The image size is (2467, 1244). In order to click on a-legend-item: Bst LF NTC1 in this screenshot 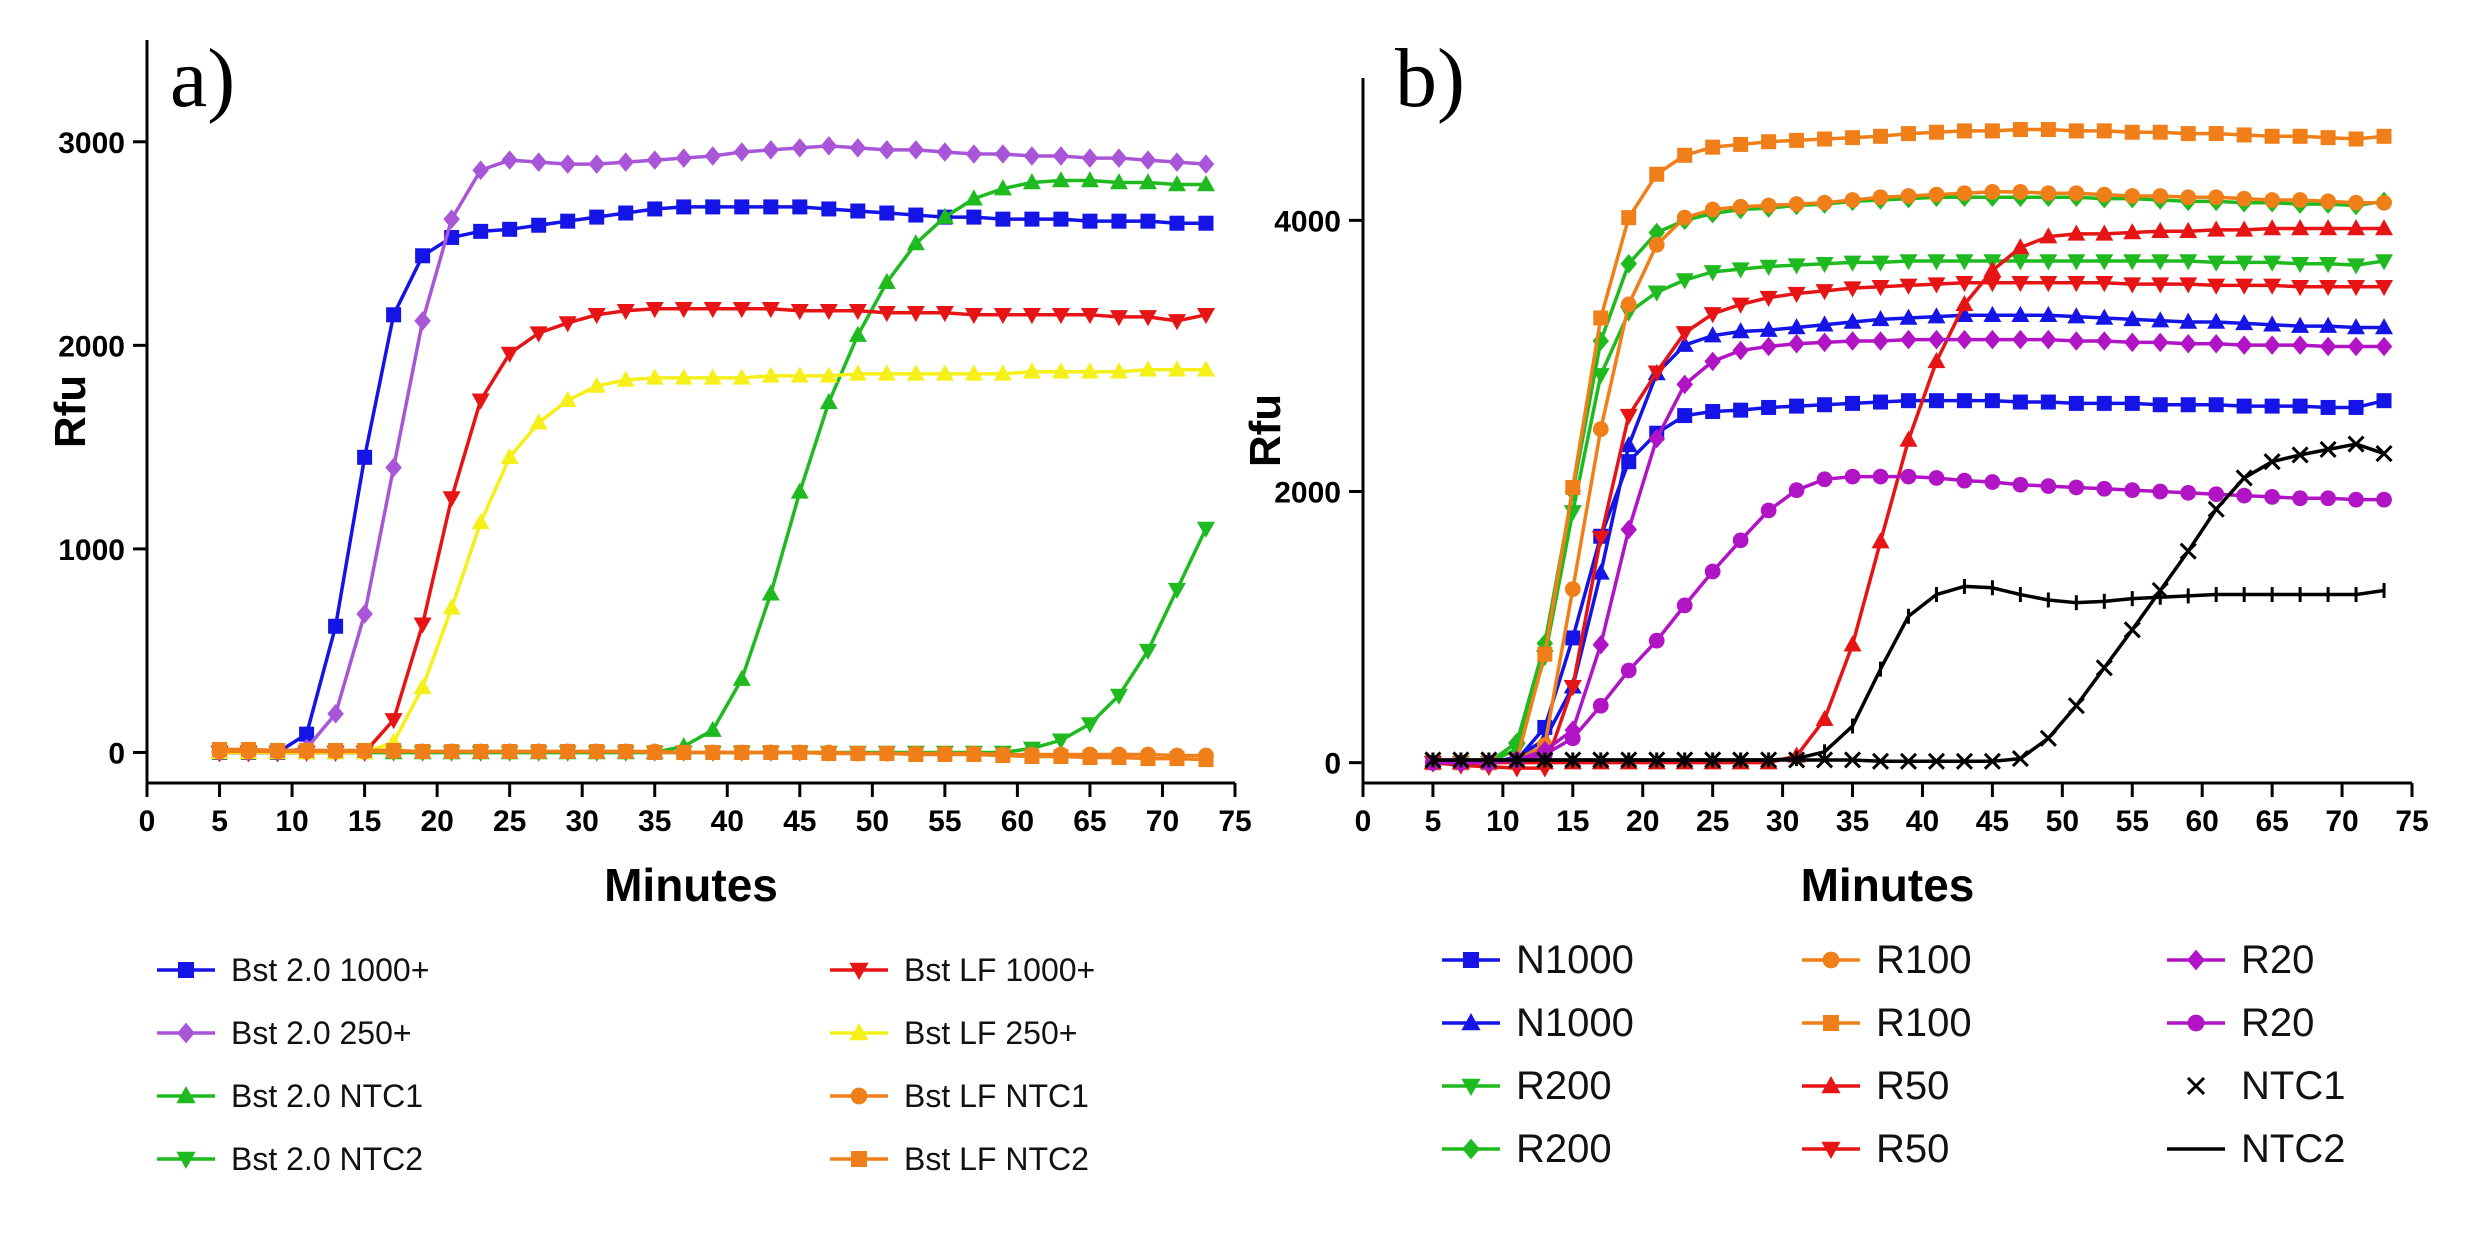, I will do `click(958, 1096)`.